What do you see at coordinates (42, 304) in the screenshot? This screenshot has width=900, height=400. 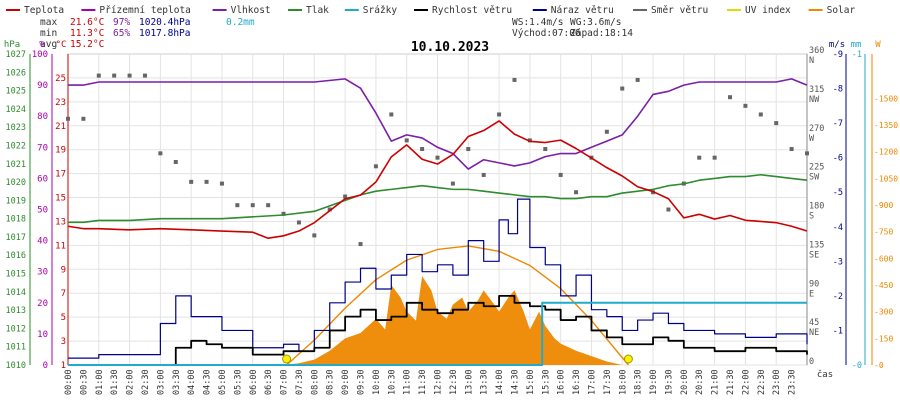 I see `humidity-tick-label: 20` at bounding box center [42, 304].